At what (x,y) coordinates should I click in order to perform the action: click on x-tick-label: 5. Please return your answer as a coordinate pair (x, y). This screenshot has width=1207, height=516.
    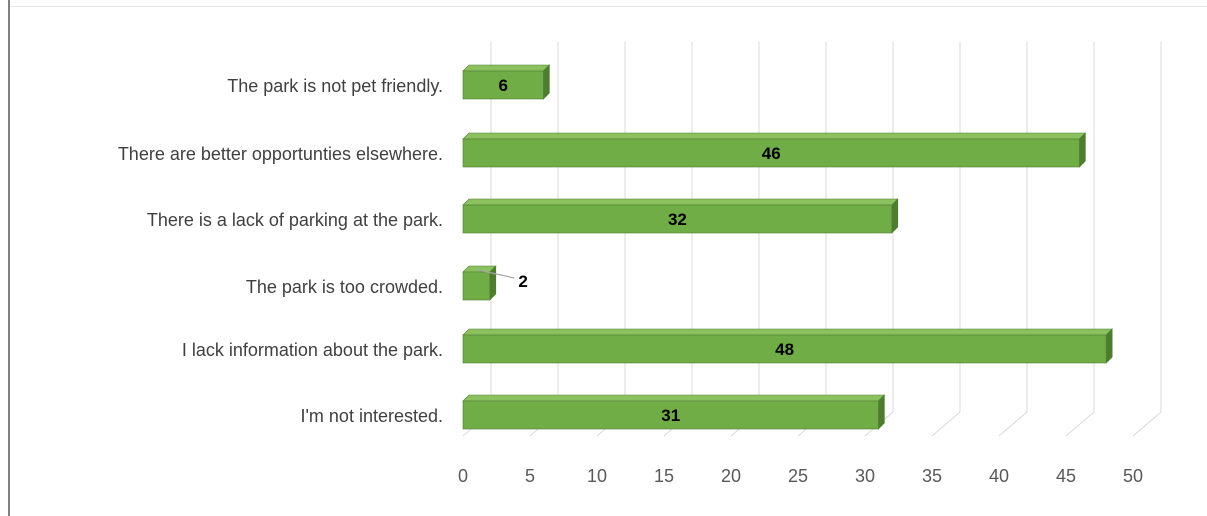
    Looking at the image, I should click on (530, 476).